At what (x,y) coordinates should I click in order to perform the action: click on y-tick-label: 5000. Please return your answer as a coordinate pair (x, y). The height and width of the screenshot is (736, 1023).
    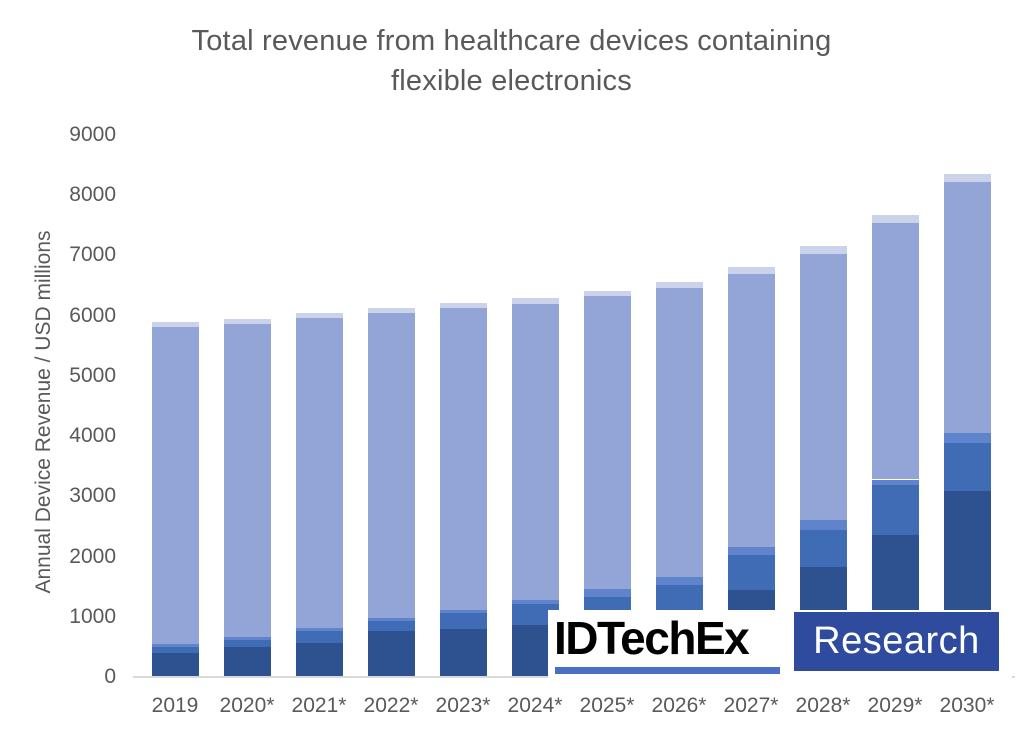
    Looking at the image, I should click on (92, 375).